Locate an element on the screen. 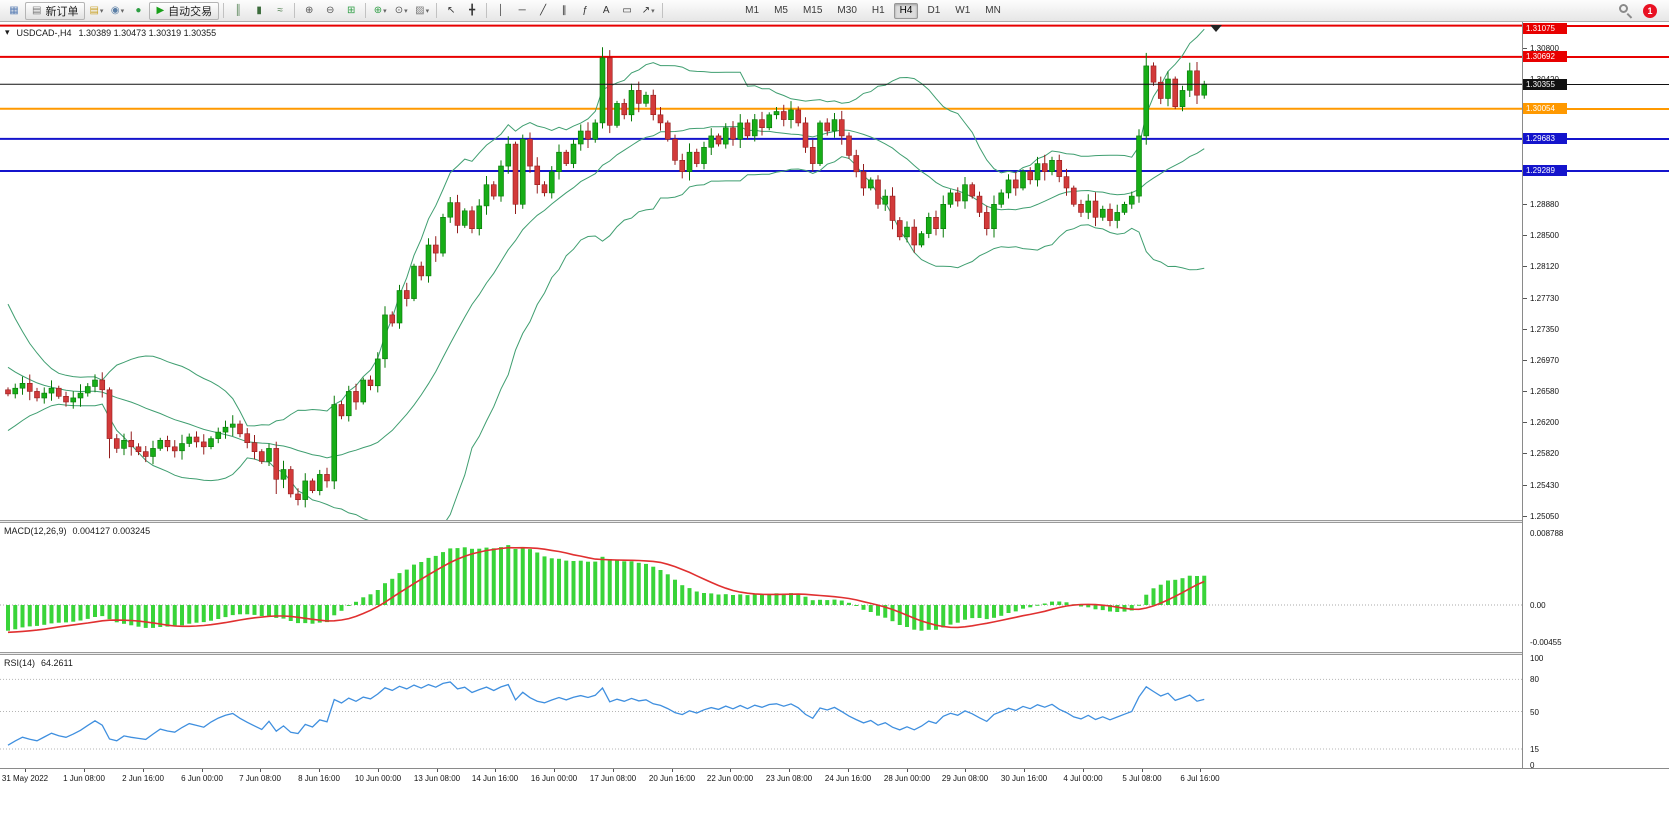  tile-windows-button: ⊞ is located at coordinates (351, 11).